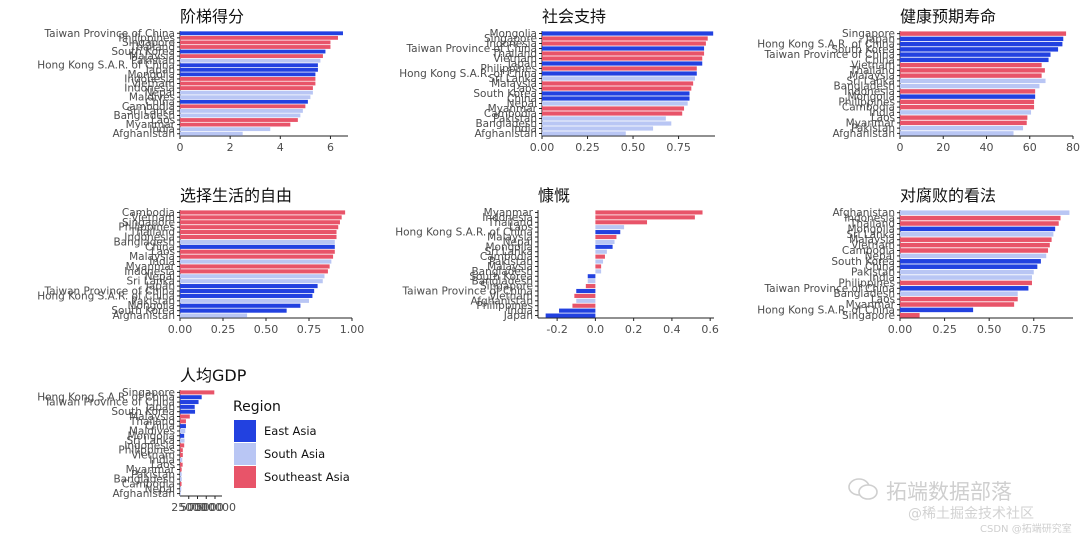 This screenshot has width=1080, height=539. Describe the element at coordinates (542, 147) in the screenshot. I see `x-tick-label: 0.00` at that location.